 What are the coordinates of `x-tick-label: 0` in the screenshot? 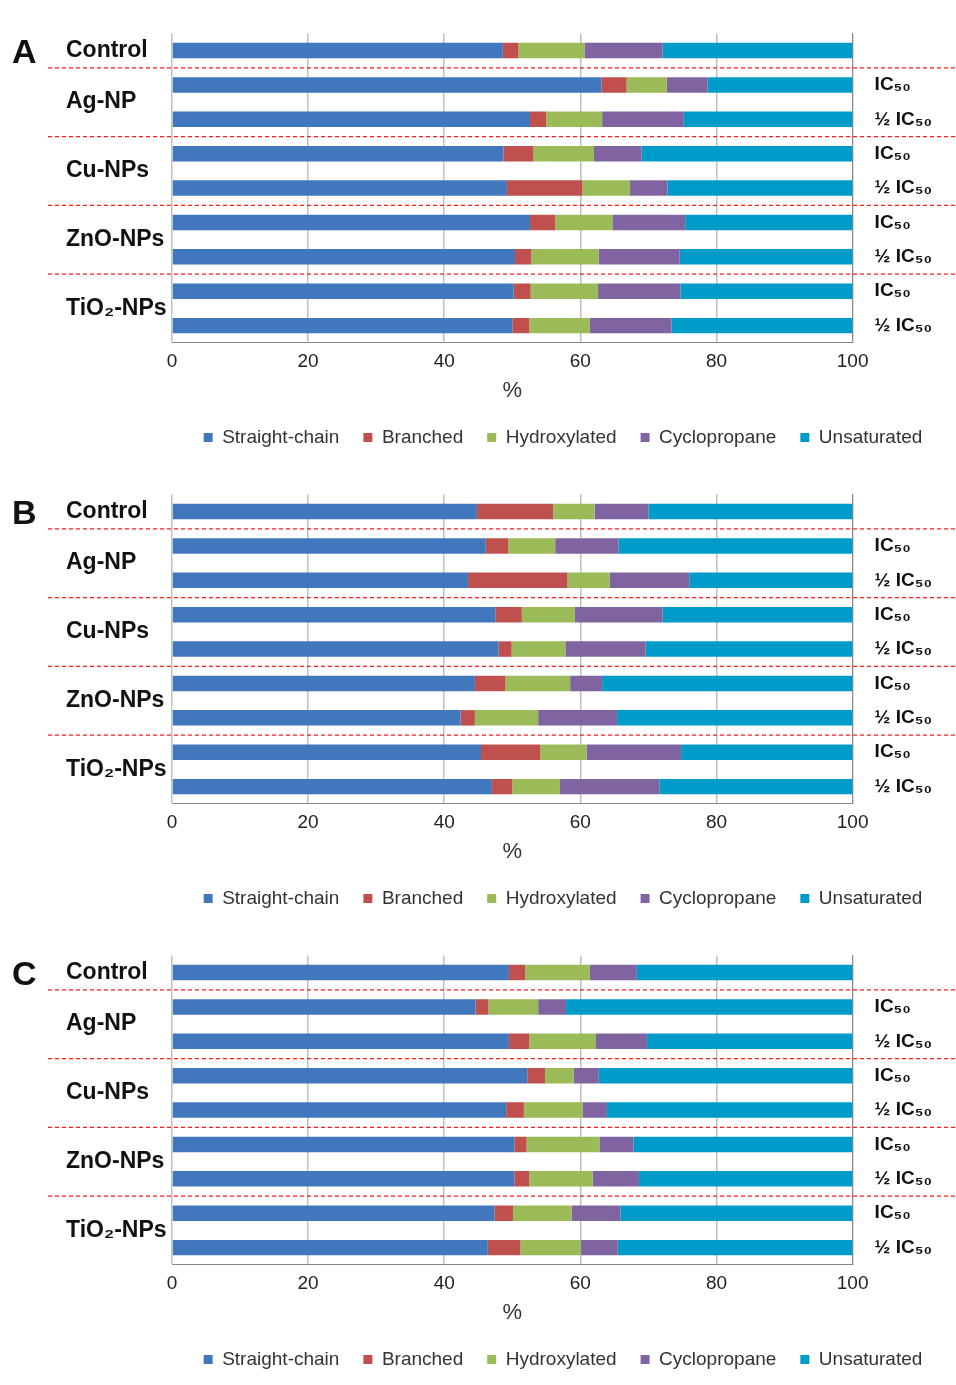 It's located at (172, 822).